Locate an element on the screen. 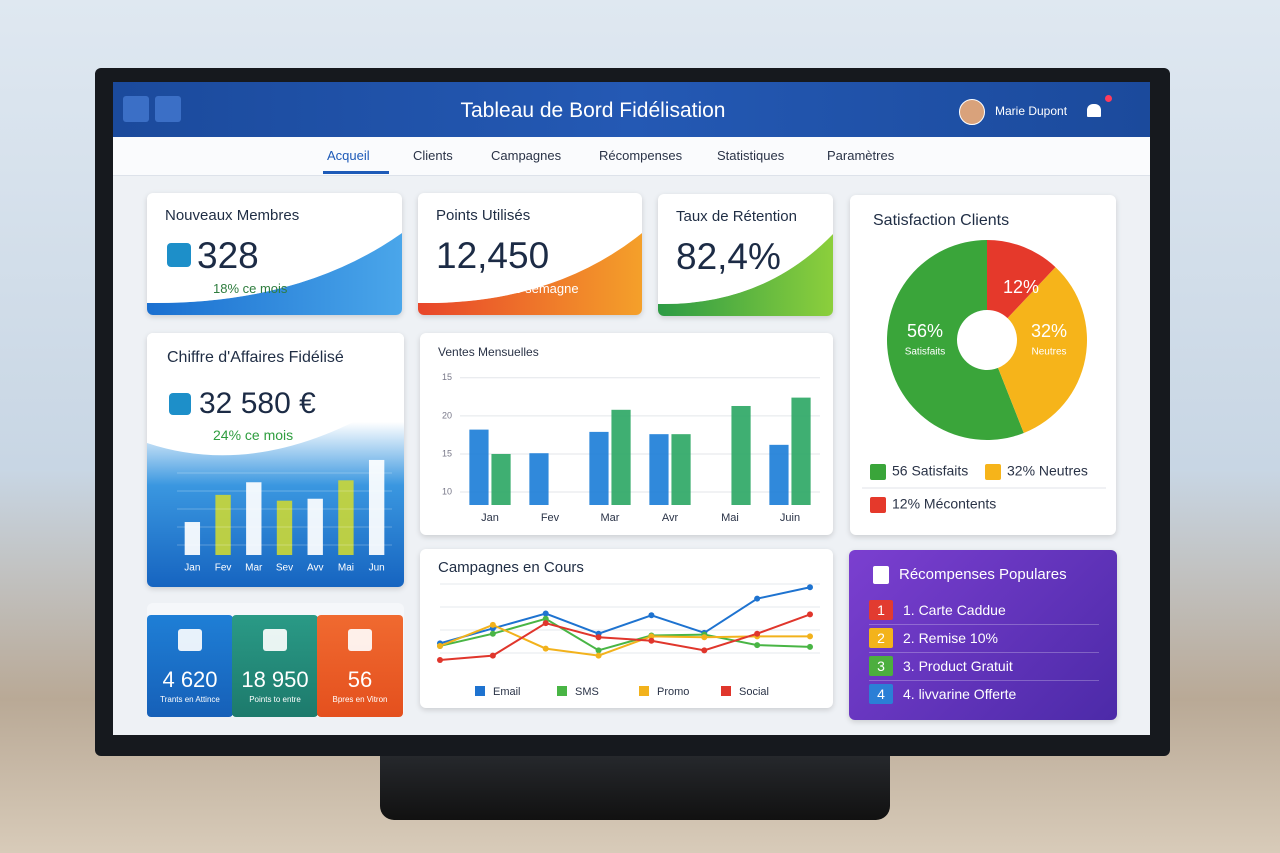  kpi-value: 12,450 is located at coordinates (493, 255).